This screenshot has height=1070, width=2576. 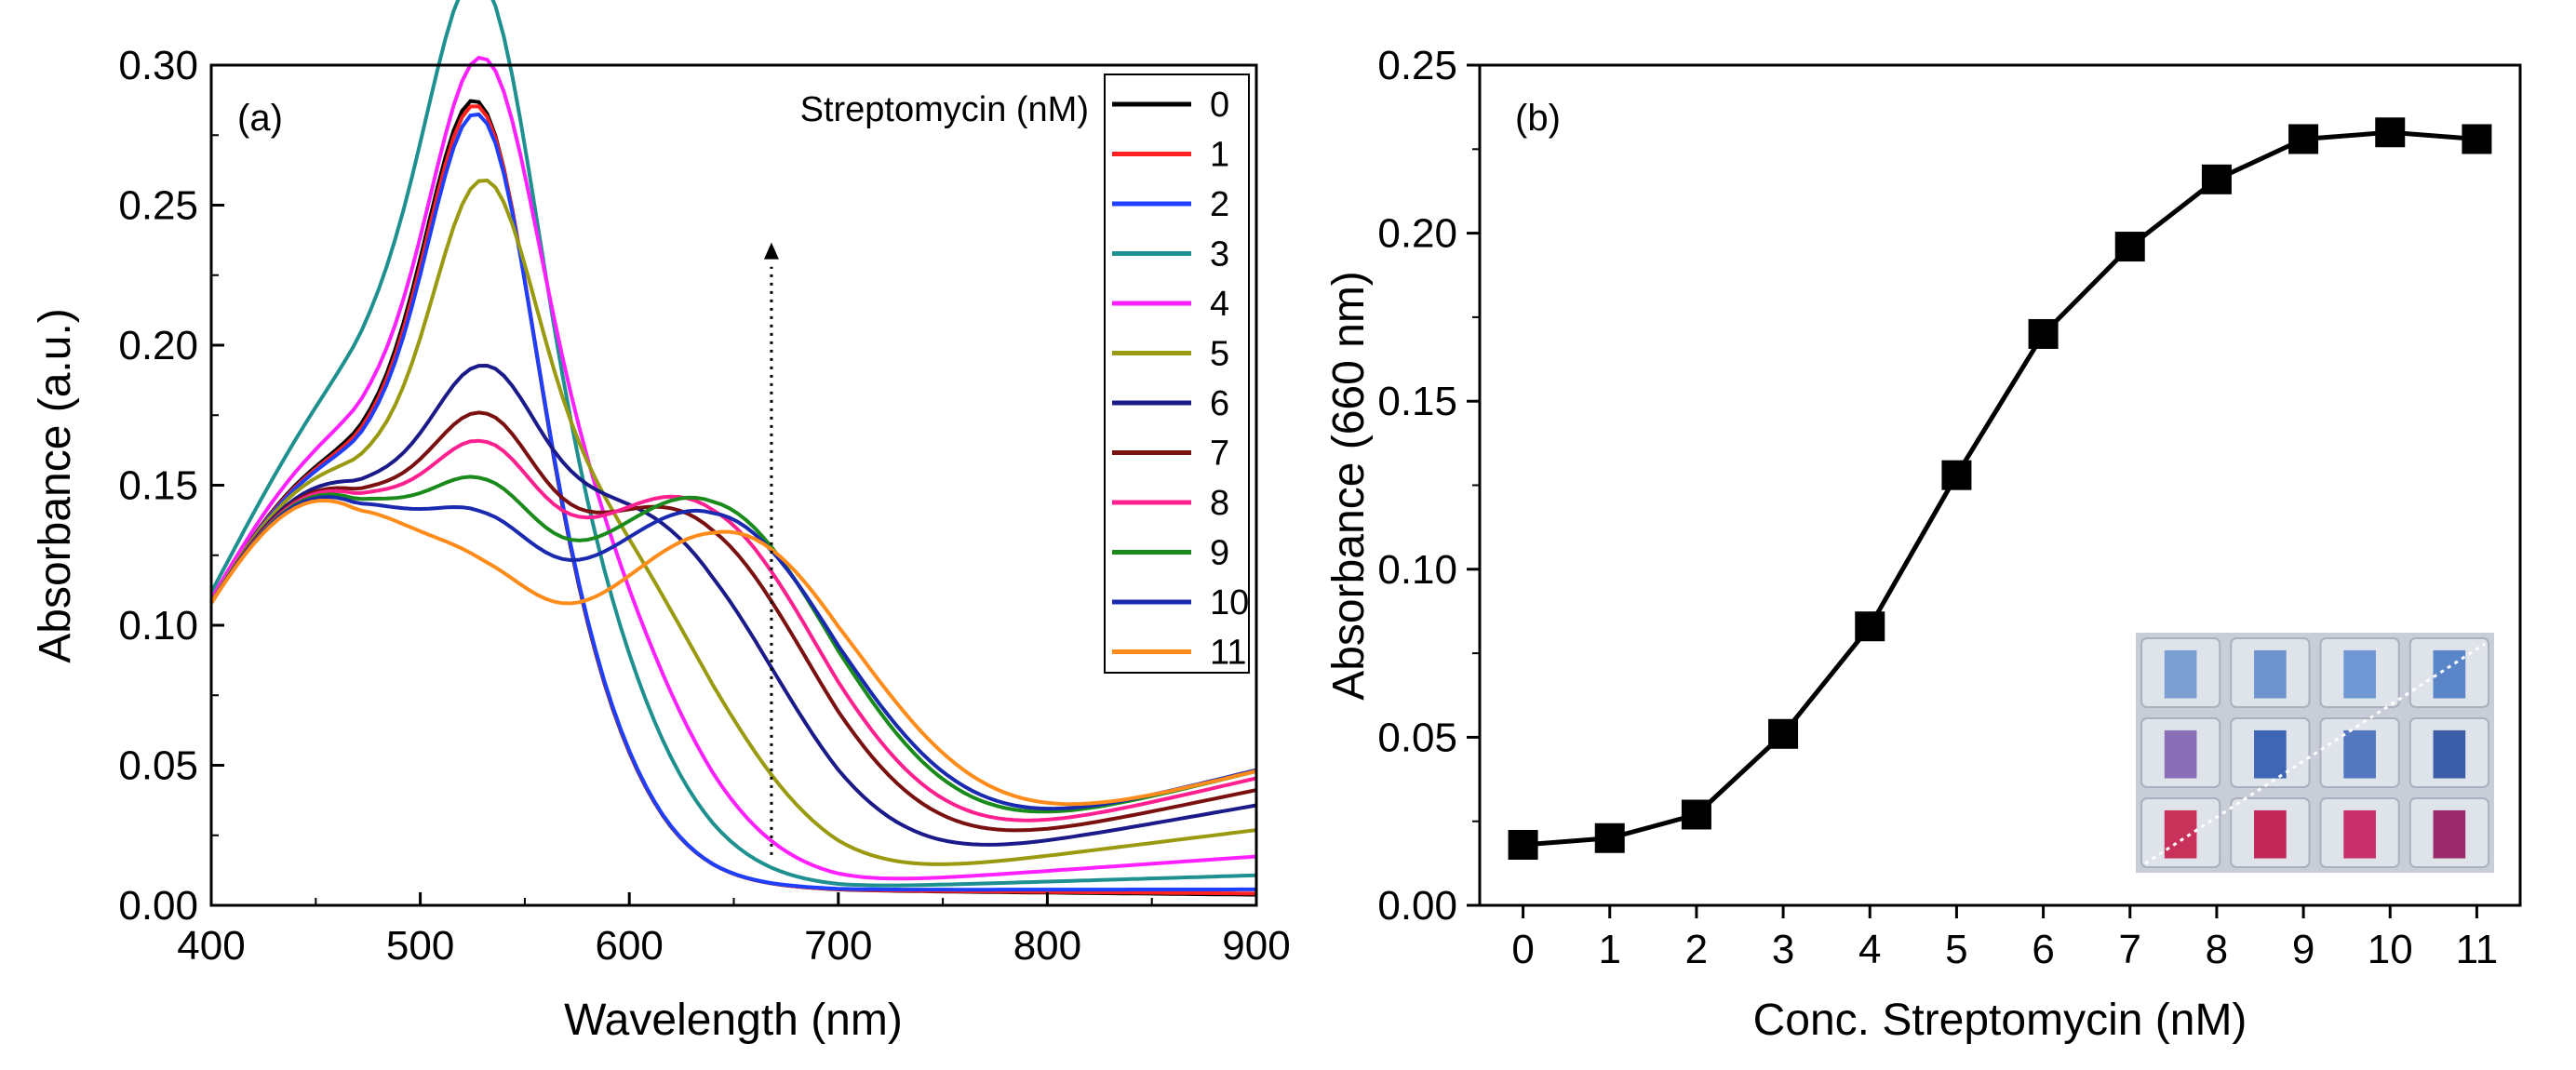 What do you see at coordinates (55, 485) in the screenshot?
I see `panel-a-y-axis-title: Absorbance (a.u.)` at bounding box center [55, 485].